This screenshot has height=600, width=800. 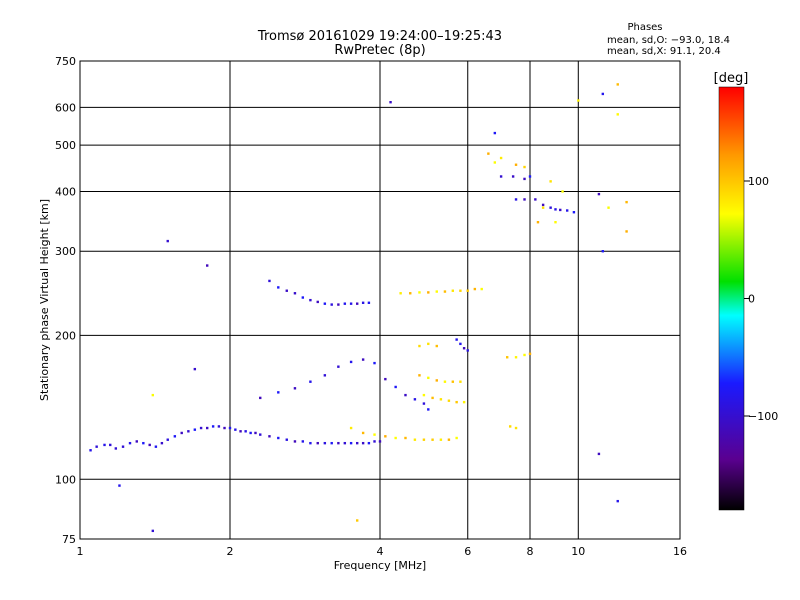 What do you see at coordinates (69, 539) in the screenshot?
I see `y-tick-label: 75` at bounding box center [69, 539].